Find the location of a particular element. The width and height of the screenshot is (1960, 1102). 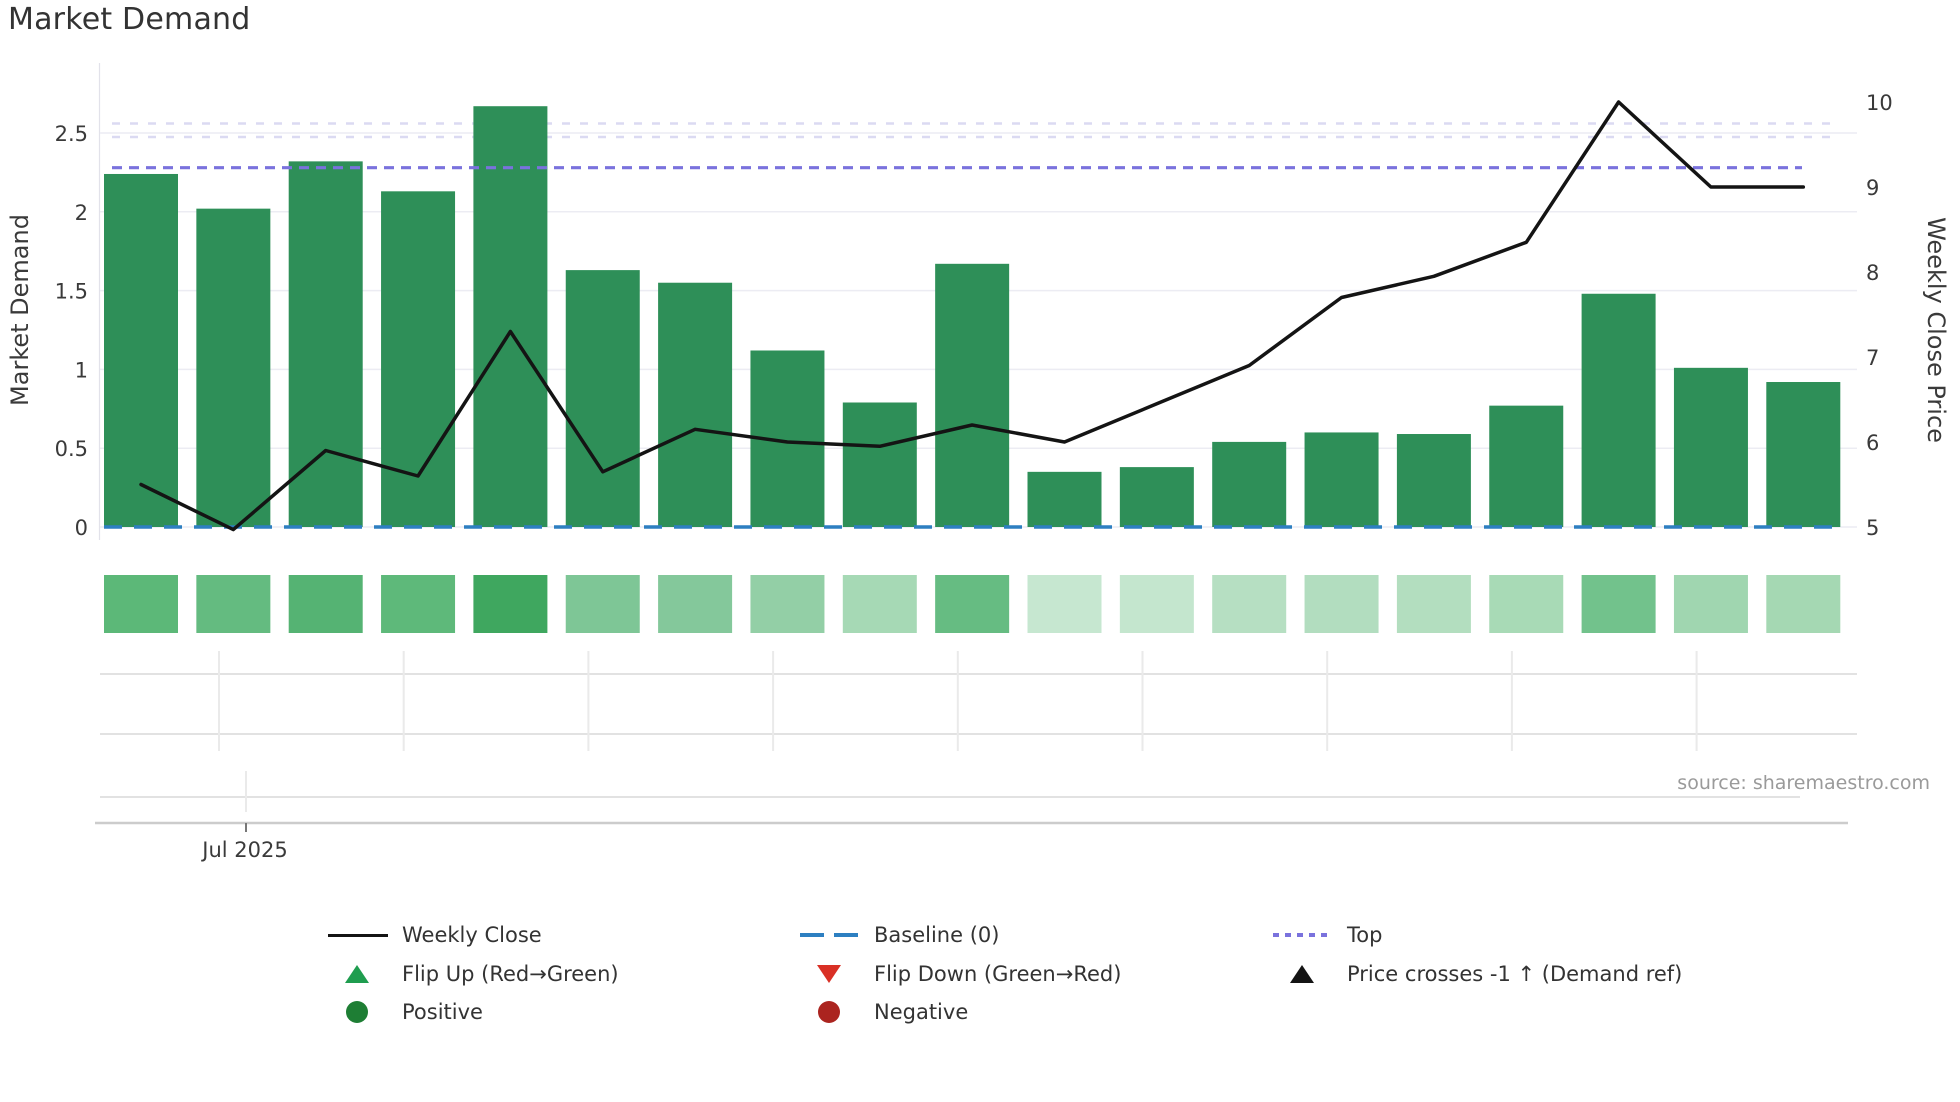

flip-up-triangle-icon is located at coordinates (359, 973).